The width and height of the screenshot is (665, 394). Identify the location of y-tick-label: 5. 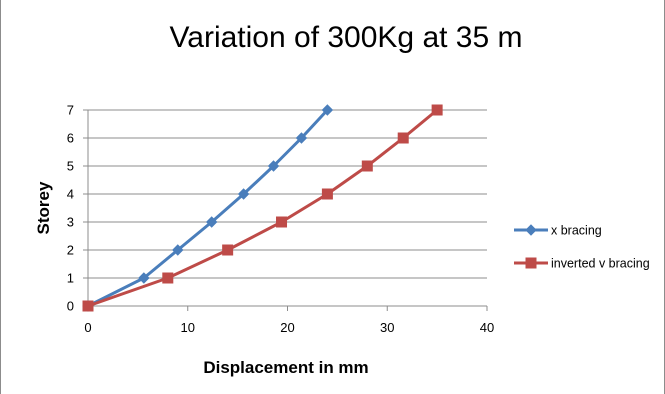
(70, 166).